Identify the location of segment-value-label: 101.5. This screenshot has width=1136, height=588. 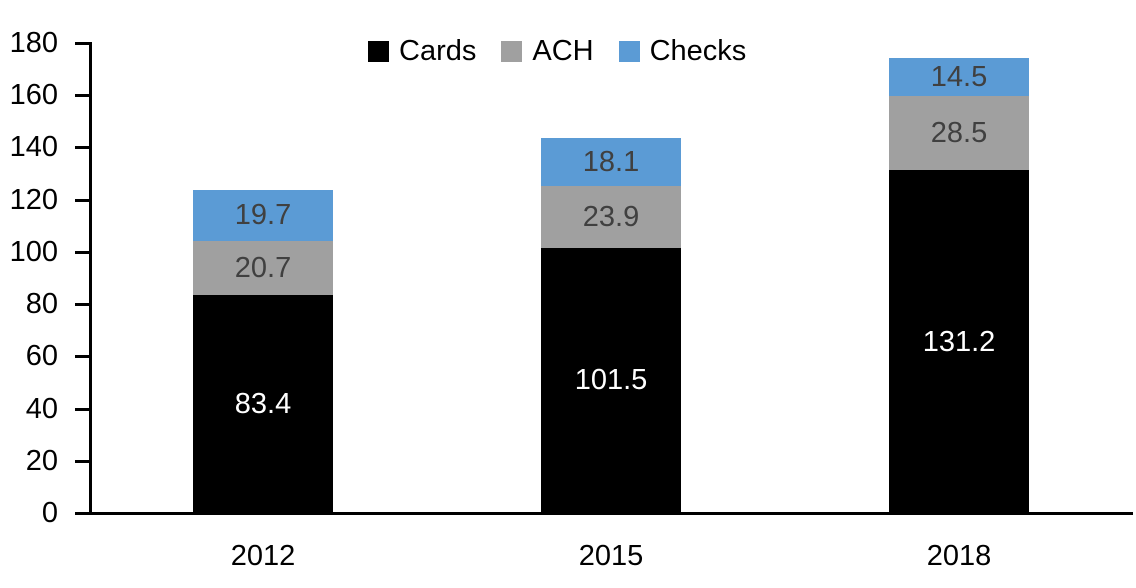
(611, 380).